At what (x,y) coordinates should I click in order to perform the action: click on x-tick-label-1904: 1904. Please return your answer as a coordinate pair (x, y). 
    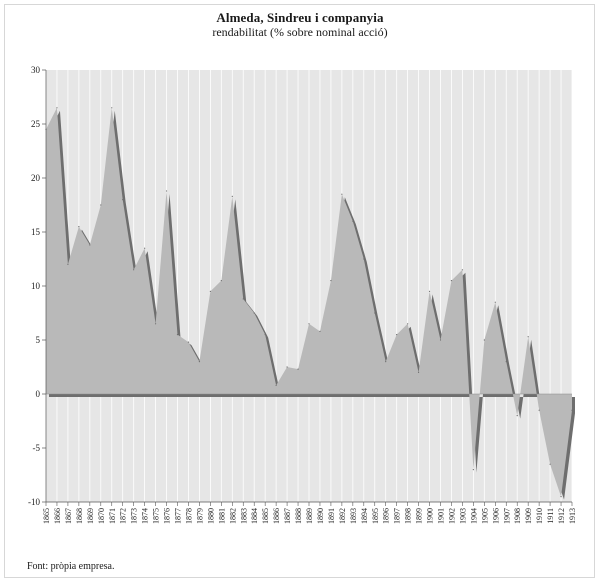
    Looking at the image, I should click on (473, 516).